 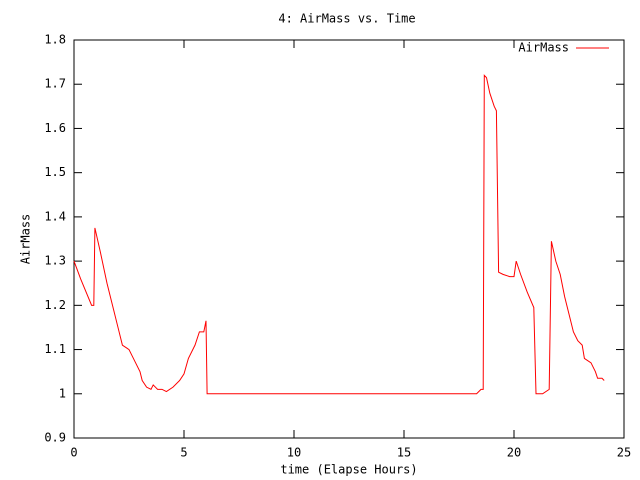 I want to click on legend-label: AirMass, so click(x=543, y=48).